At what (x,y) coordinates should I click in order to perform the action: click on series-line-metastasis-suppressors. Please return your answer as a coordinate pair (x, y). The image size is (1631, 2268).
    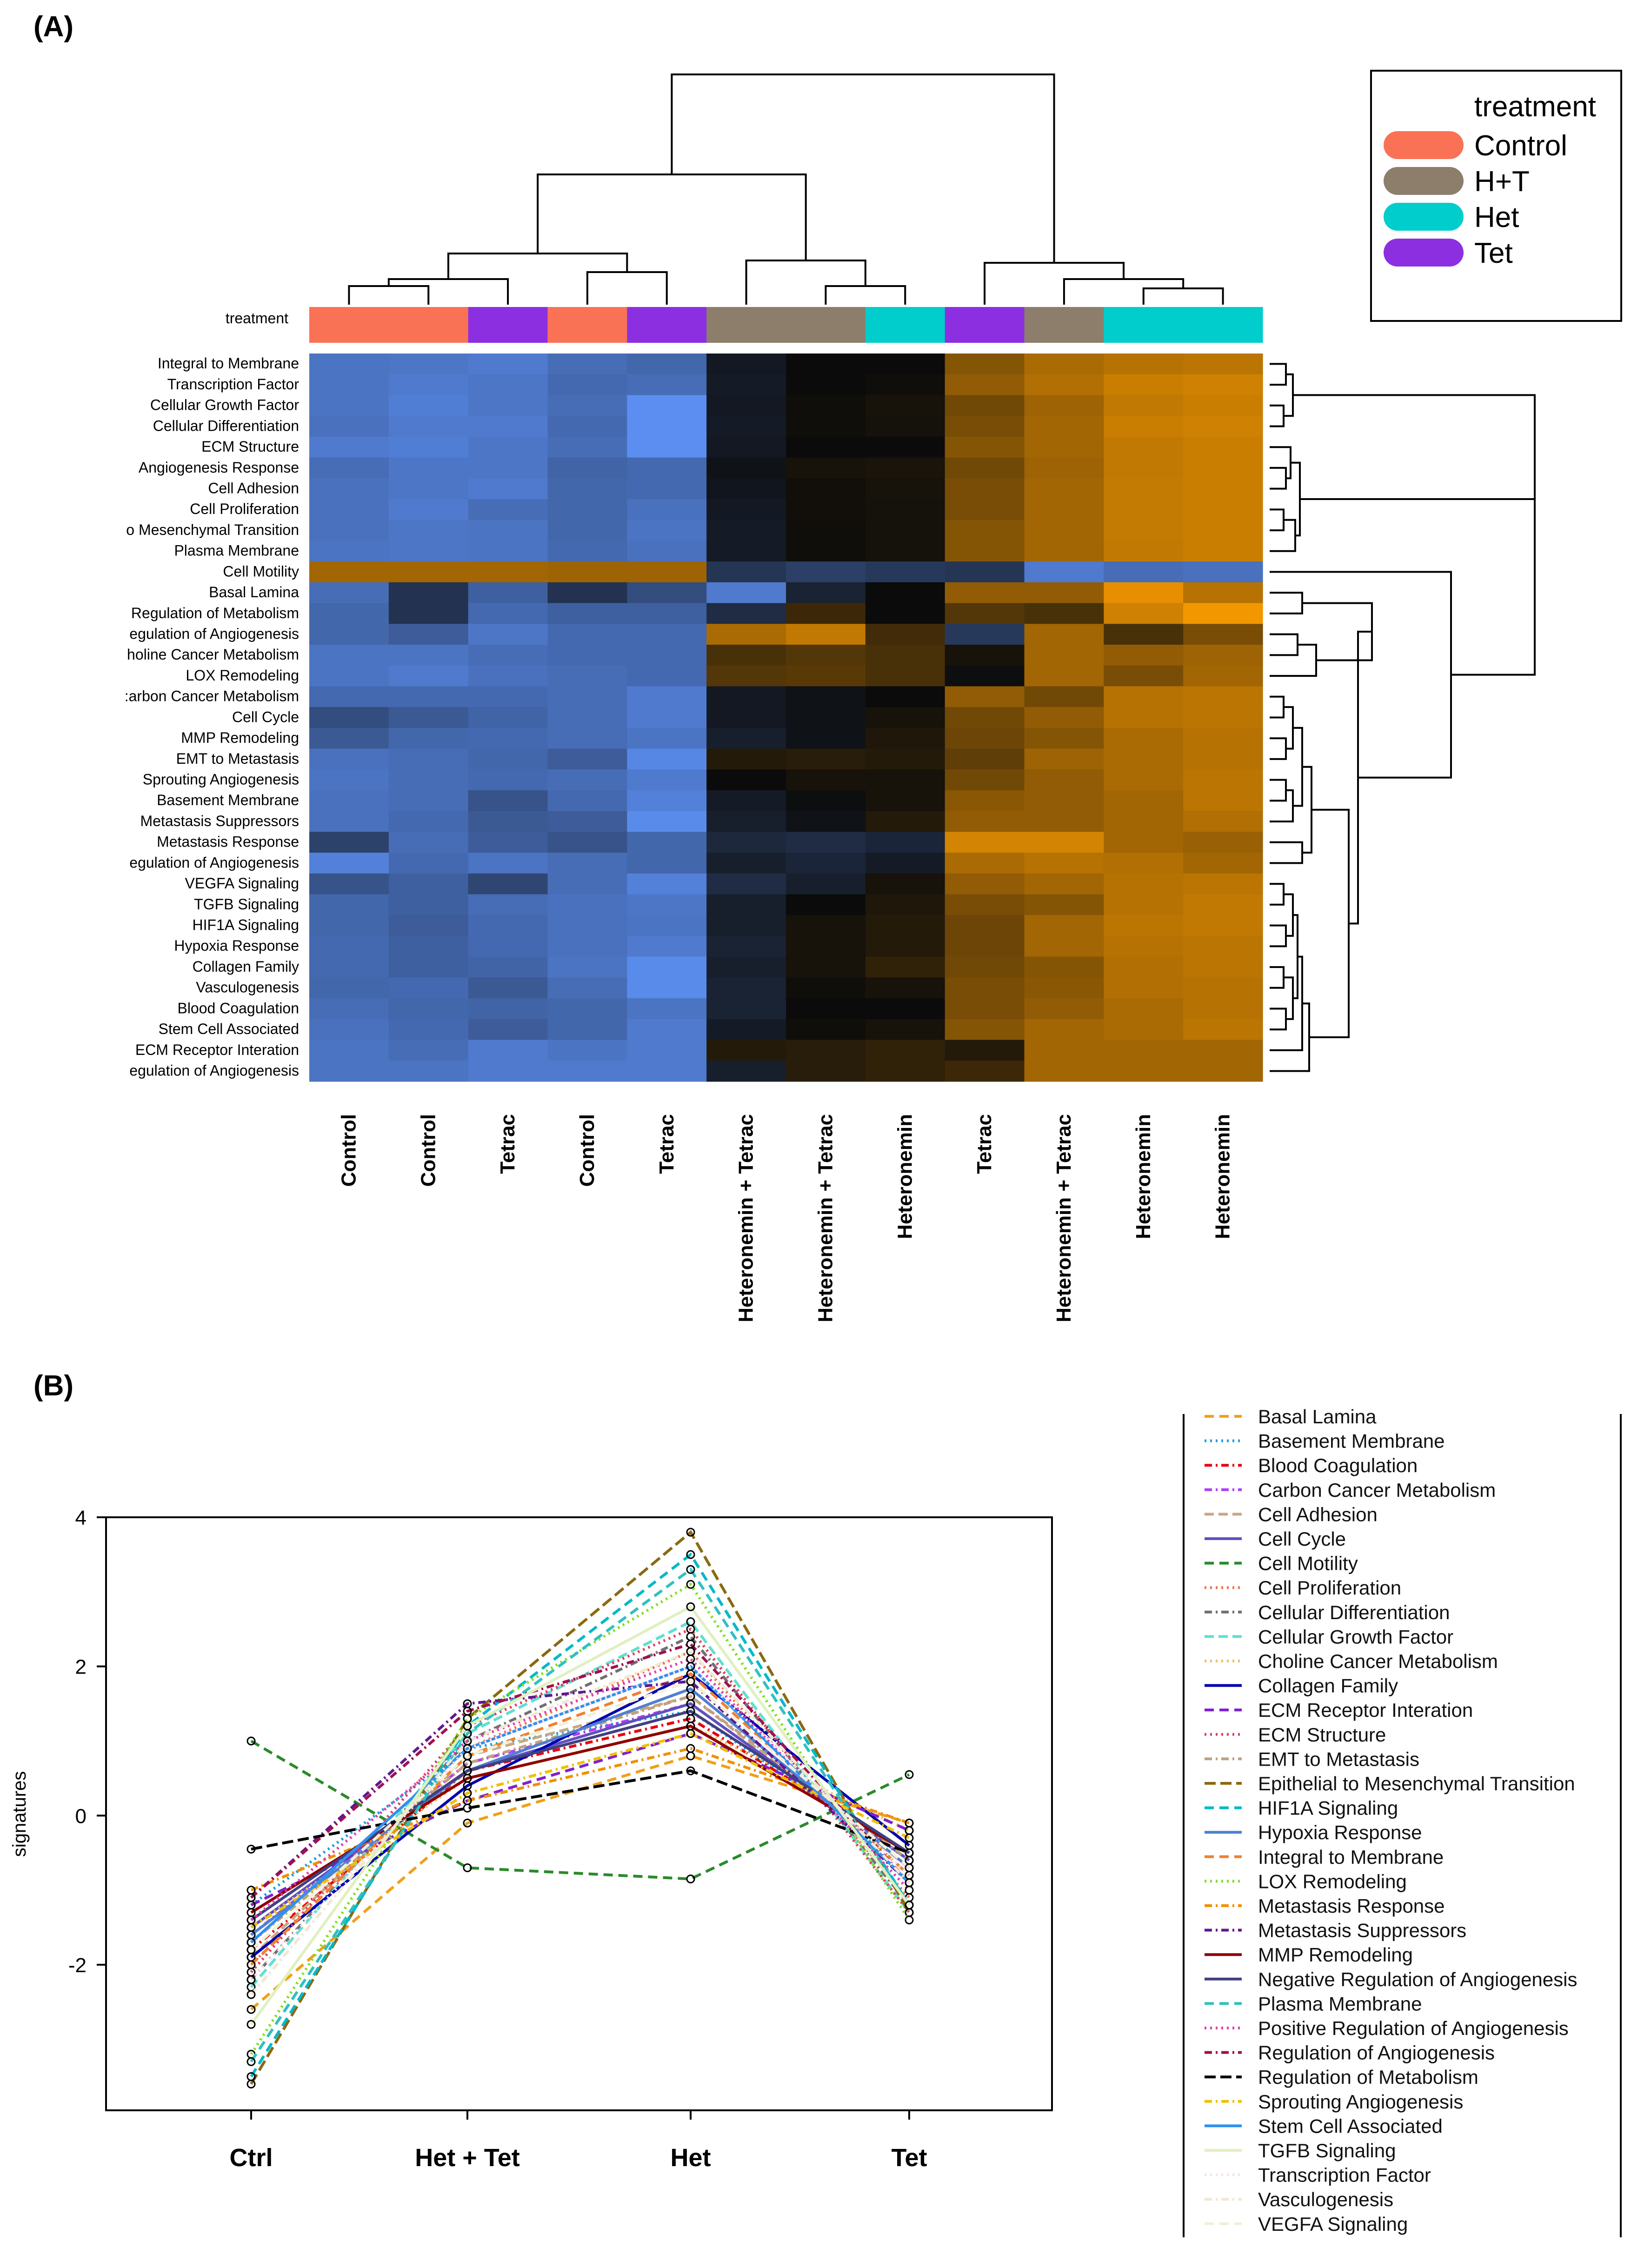
    Looking at the image, I should click on (580, 1789).